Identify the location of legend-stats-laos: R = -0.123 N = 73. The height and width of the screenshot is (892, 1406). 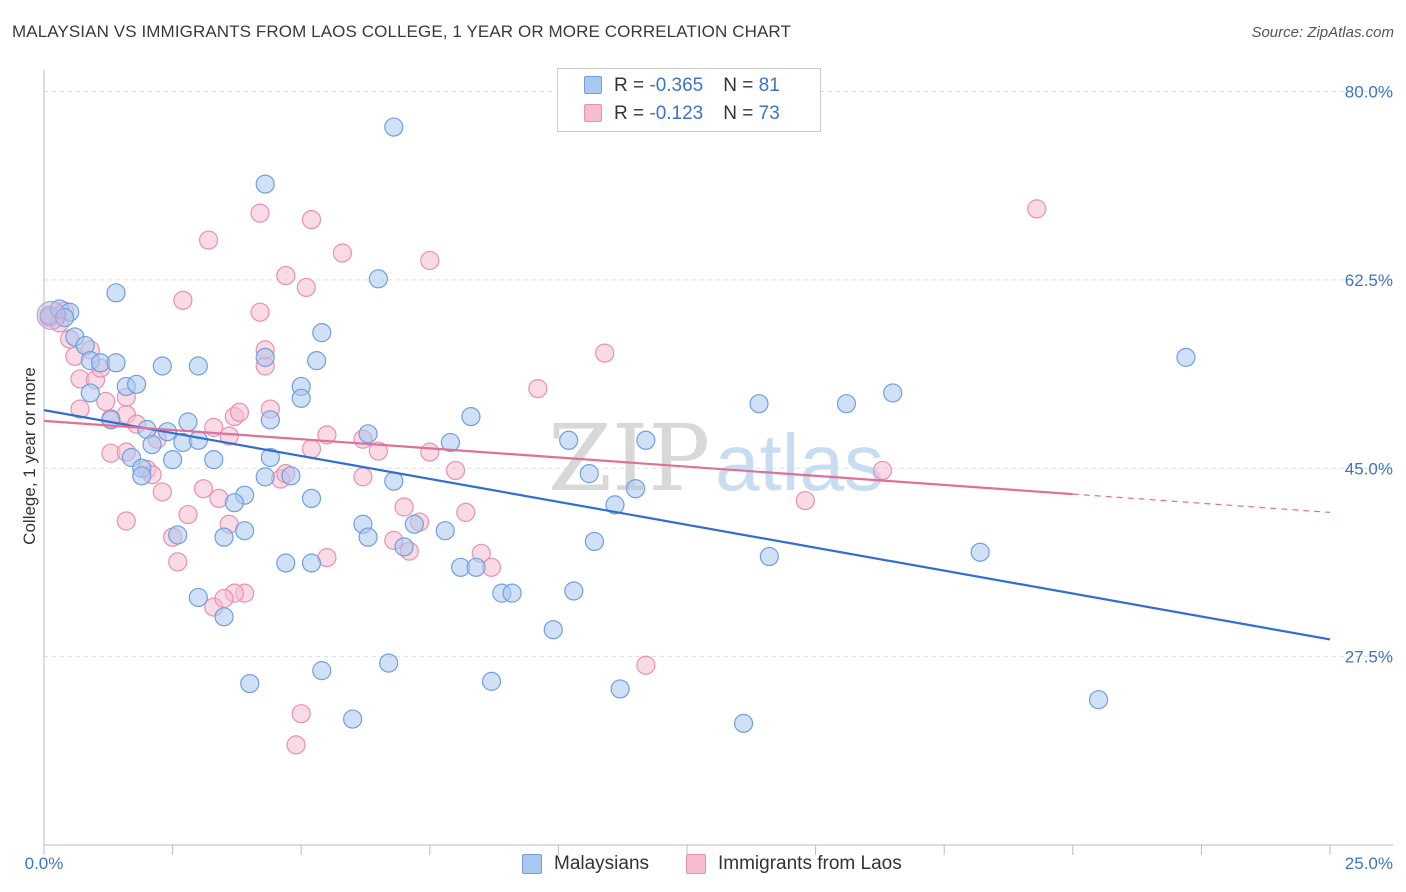
(697, 114).